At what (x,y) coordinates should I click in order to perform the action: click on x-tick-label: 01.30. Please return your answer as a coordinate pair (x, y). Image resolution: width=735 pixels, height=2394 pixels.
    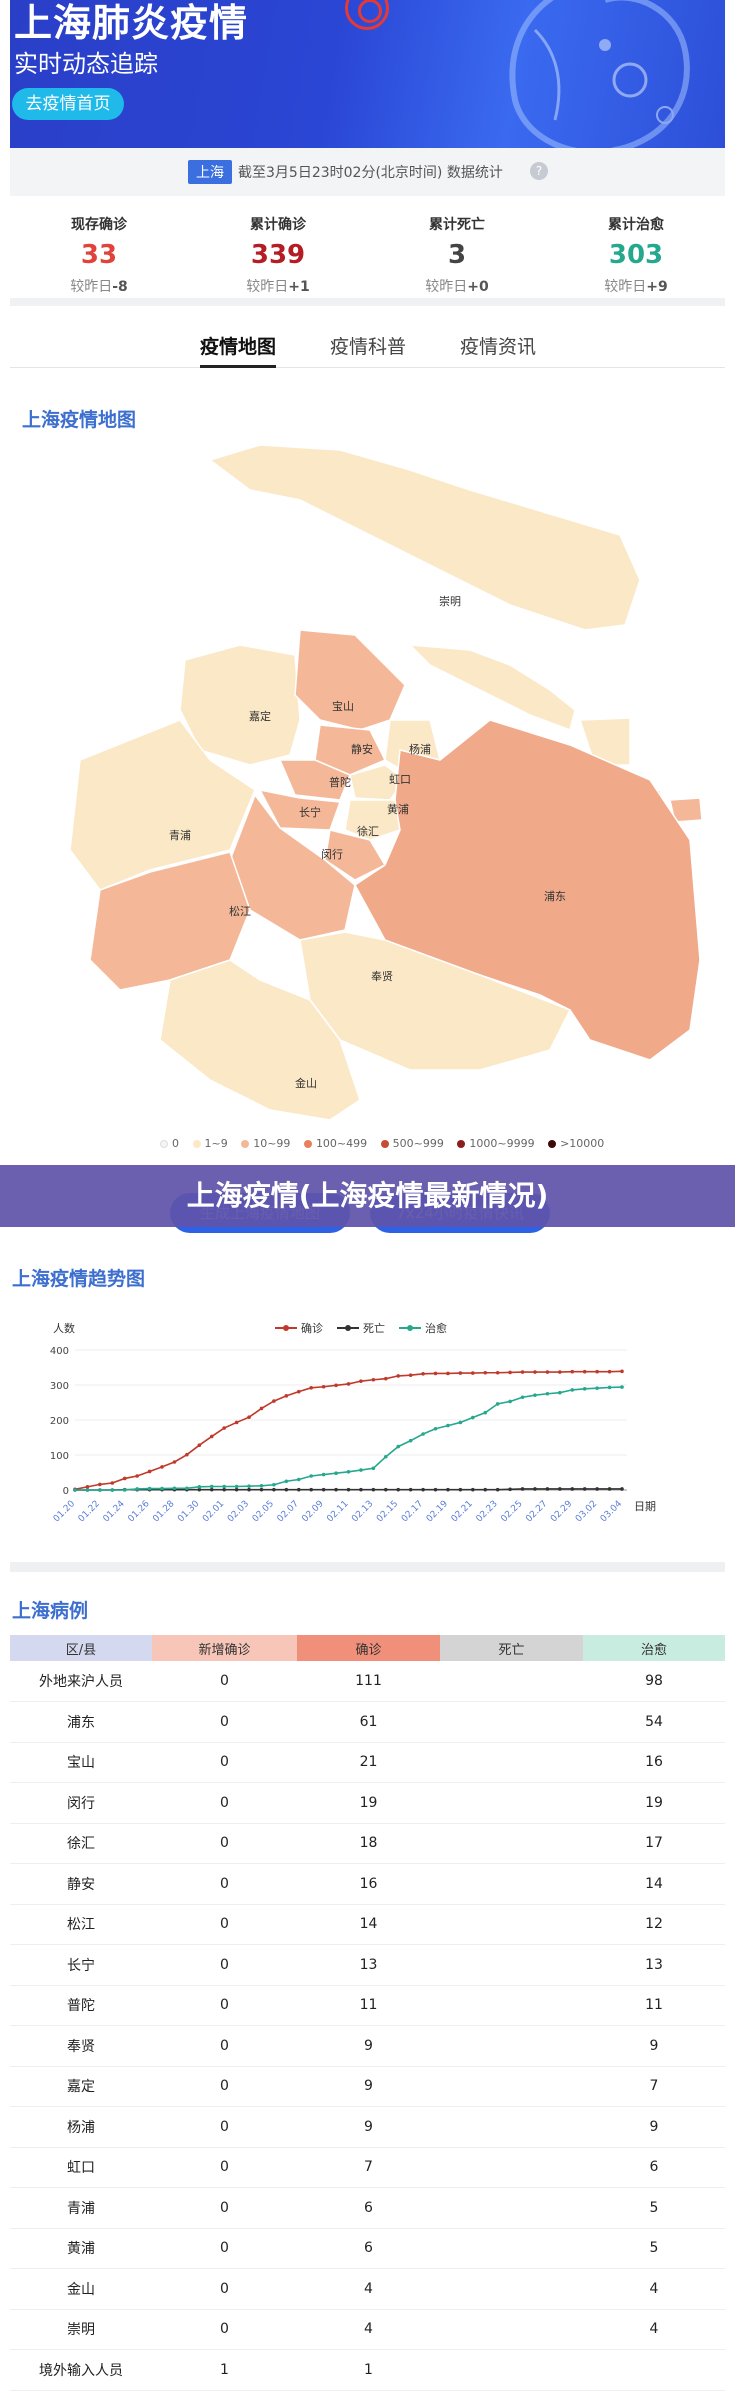
    Looking at the image, I should click on (188, 1511).